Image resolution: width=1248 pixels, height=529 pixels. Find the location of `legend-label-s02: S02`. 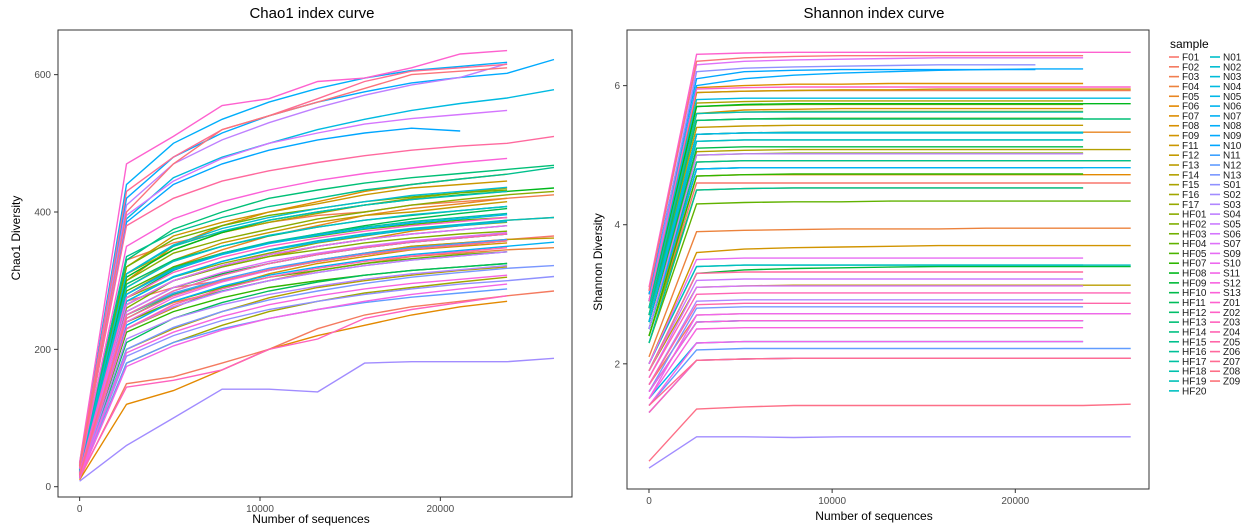

legend-label-s02: S02 is located at coordinates (1232, 195).